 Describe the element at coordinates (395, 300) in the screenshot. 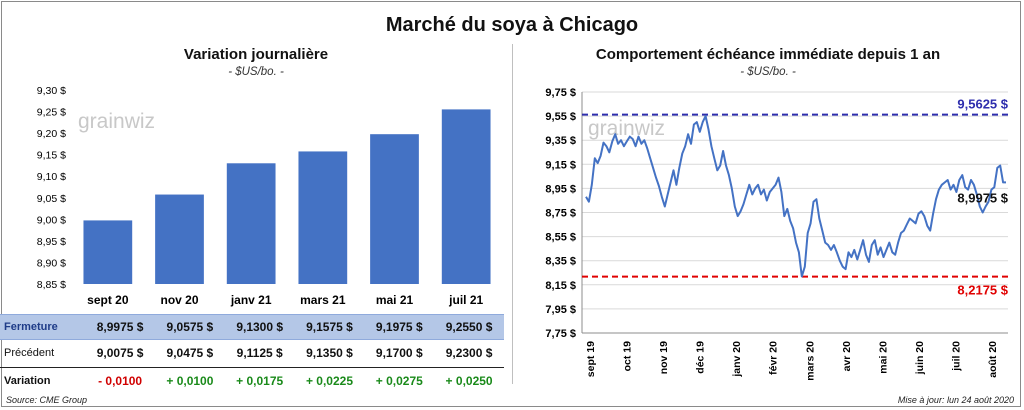

I see `x-tick-label: mai 21` at that location.